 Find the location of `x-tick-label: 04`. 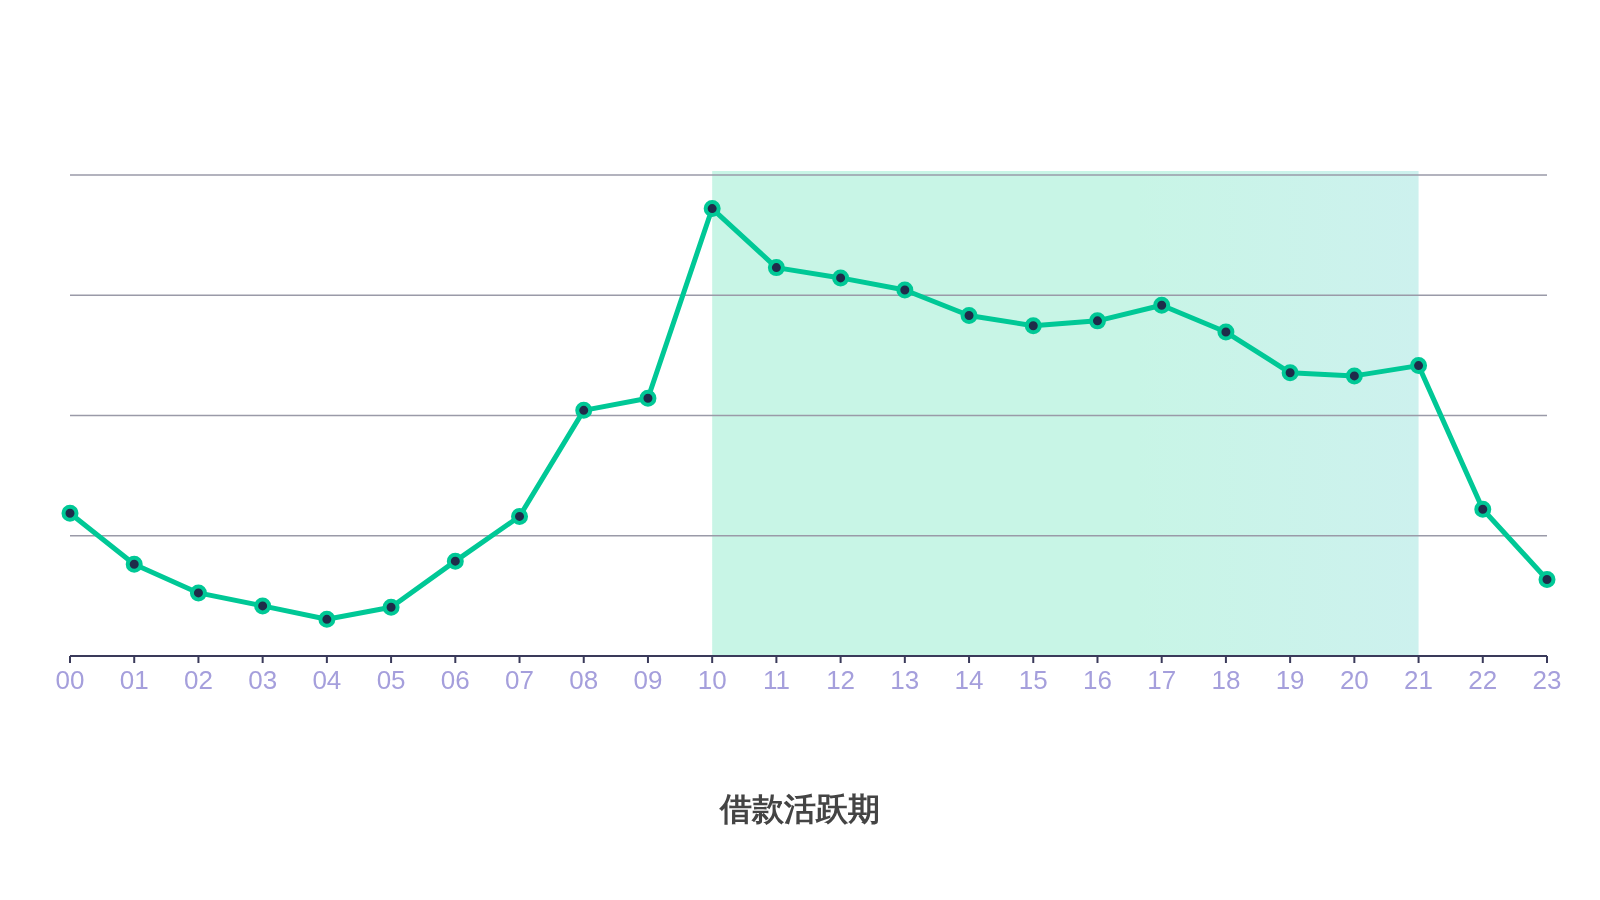

x-tick-label: 04 is located at coordinates (327, 680).